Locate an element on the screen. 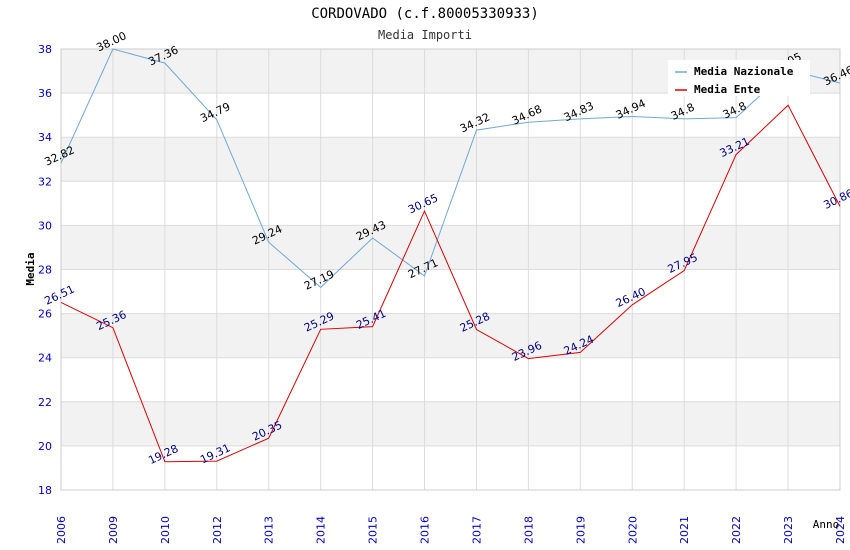  y-tick-label: 18 is located at coordinates (45, 490).